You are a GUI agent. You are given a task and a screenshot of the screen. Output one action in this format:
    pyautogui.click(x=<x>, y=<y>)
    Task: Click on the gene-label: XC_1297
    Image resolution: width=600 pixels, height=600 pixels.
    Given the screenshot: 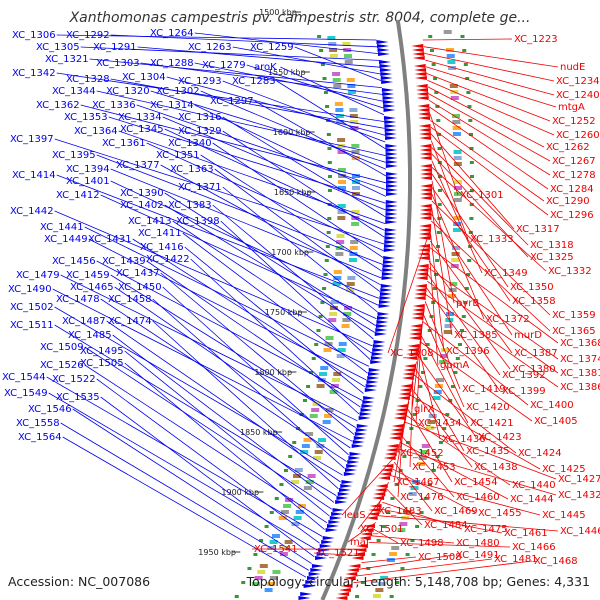 What is the action you would take?
    pyautogui.click(x=232, y=101)
    